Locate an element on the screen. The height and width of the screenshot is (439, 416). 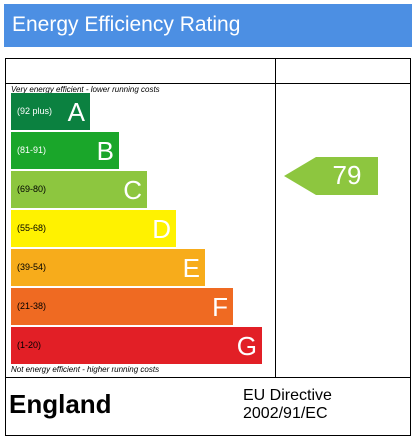
band-g-letter: G is located at coordinates (246, 346).